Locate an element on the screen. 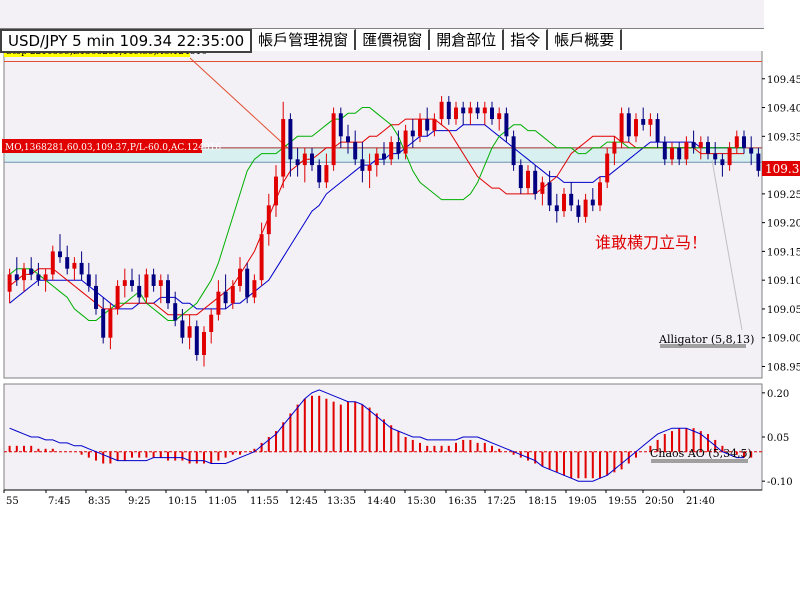 This screenshot has width=800, height=600. x-tick-label: 11:55 is located at coordinates (264, 501).